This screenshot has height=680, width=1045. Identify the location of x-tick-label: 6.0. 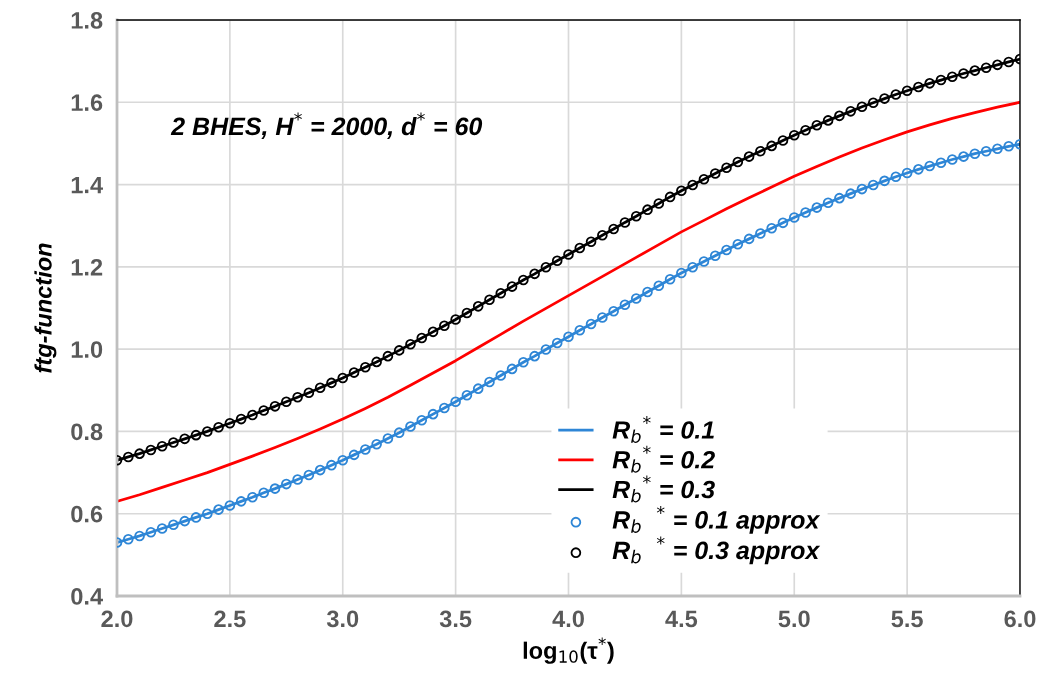
(1020, 619).